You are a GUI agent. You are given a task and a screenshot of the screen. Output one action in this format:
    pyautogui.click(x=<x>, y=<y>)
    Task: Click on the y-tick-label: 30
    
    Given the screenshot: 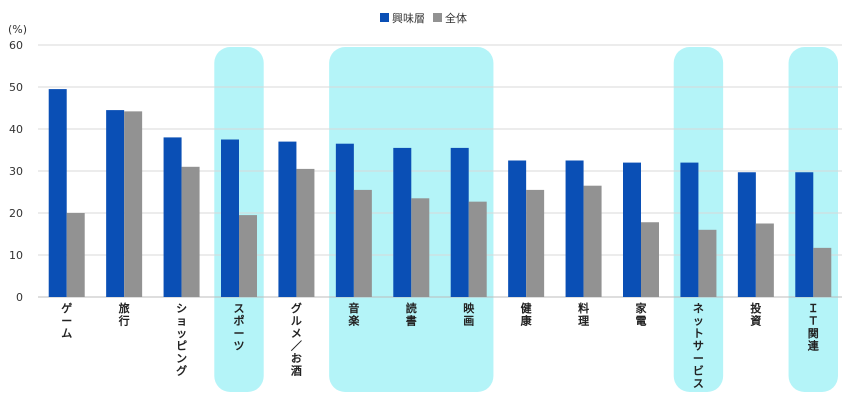 What is the action you would take?
    pyautogui.click(x=16, y=171)
    